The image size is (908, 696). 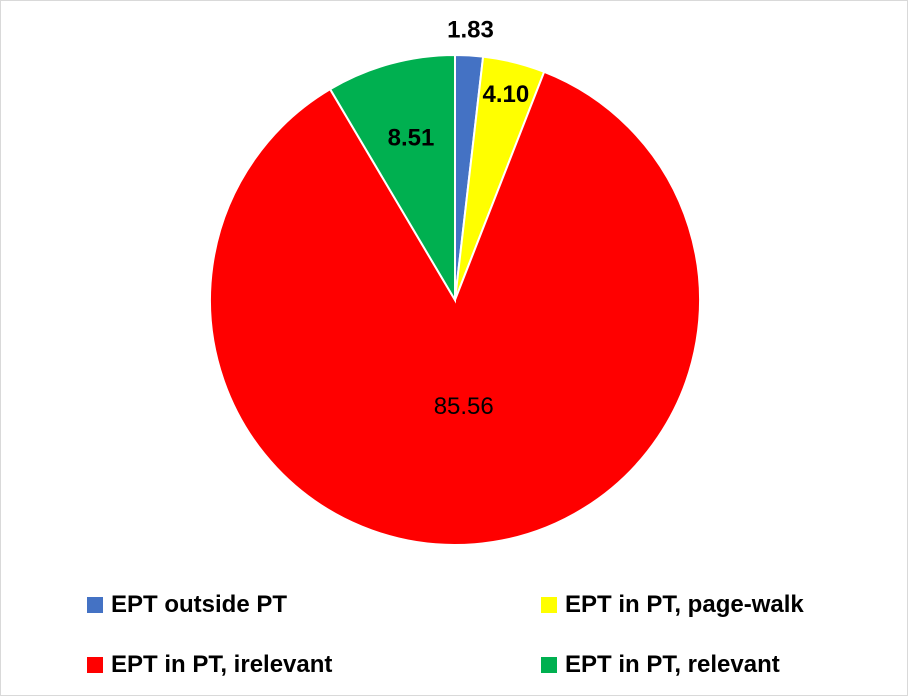 What do you see at coordinates (459, 218) in the screenshot?
I see `pie-data-labels: 1.83 4.10 85.56 8.51` at bounding box center [459, 218].